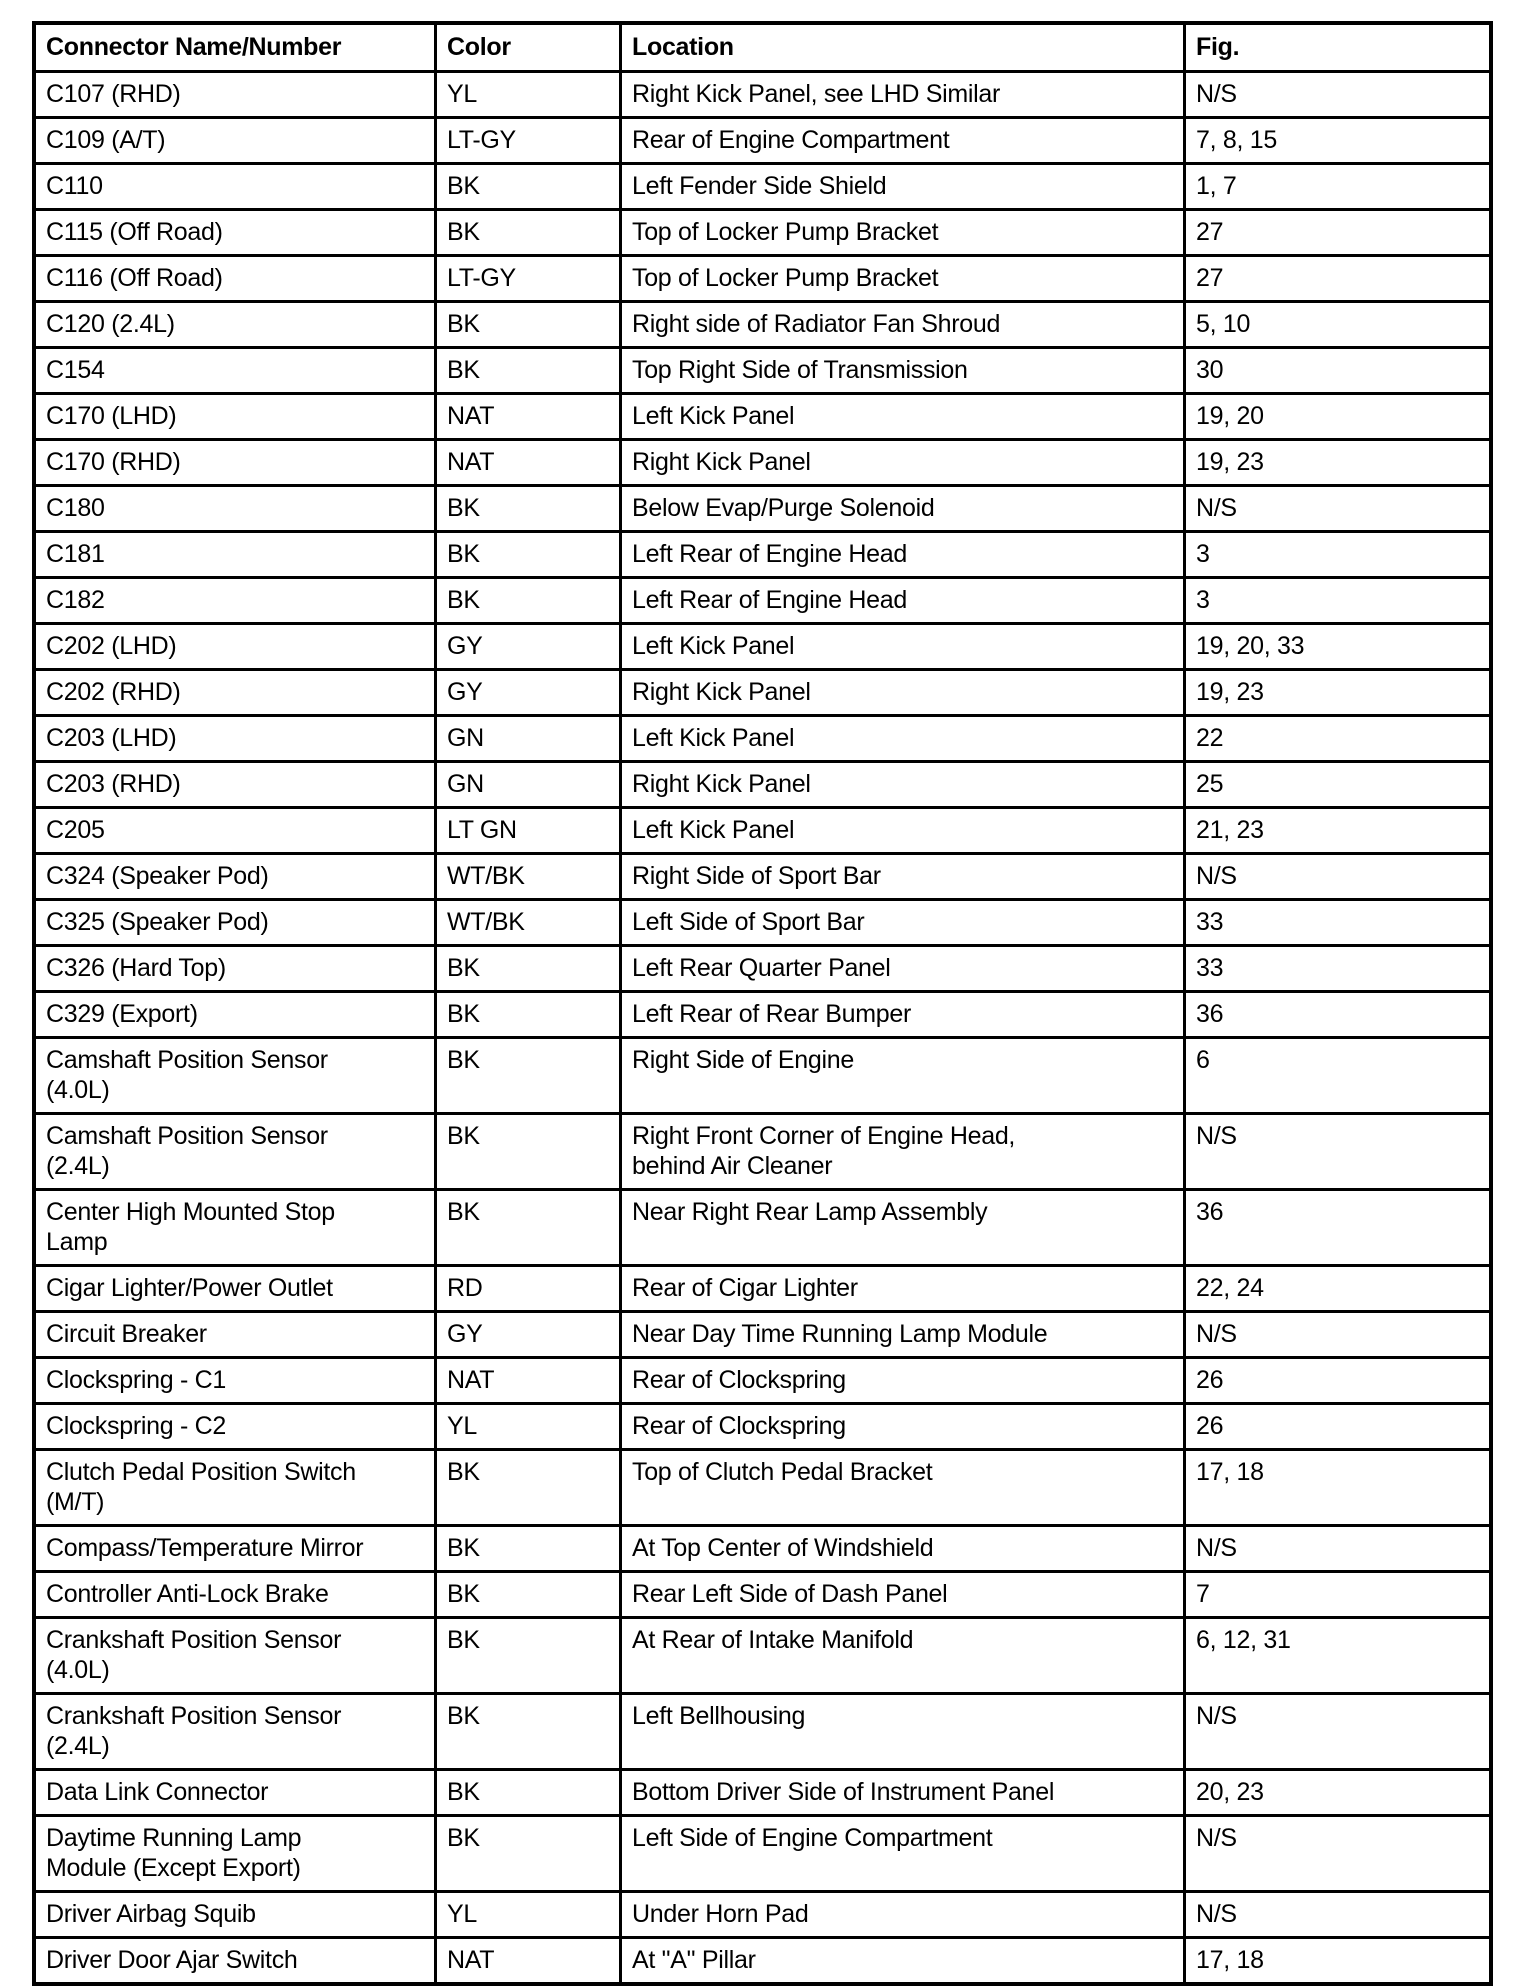 The width and height of the screenshot is (1520, 1986). What do you see at coordinates (234, 1227) in the screenshot?
I see `cell-connector-name: Center High Mounted Stop Lamp` at bounding box center [234, 1227].